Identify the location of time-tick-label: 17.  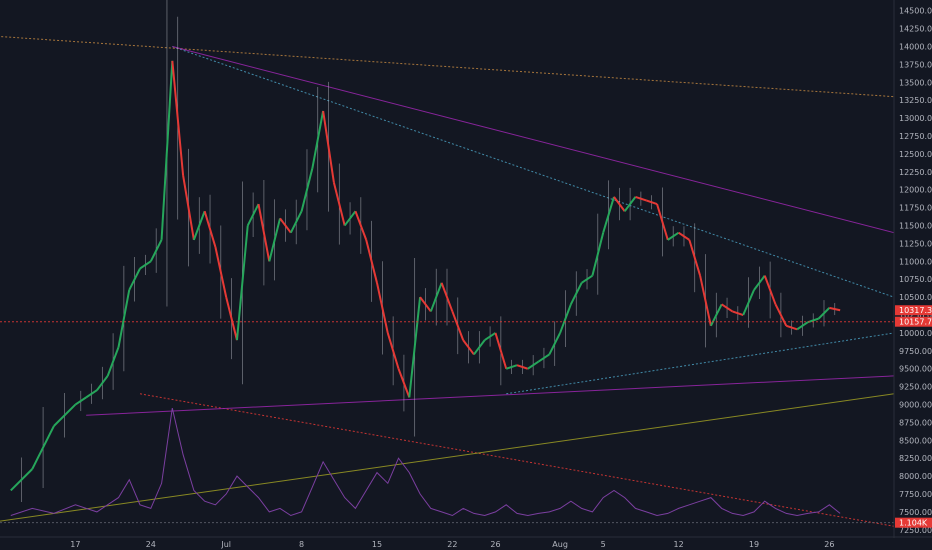
(75, 544).